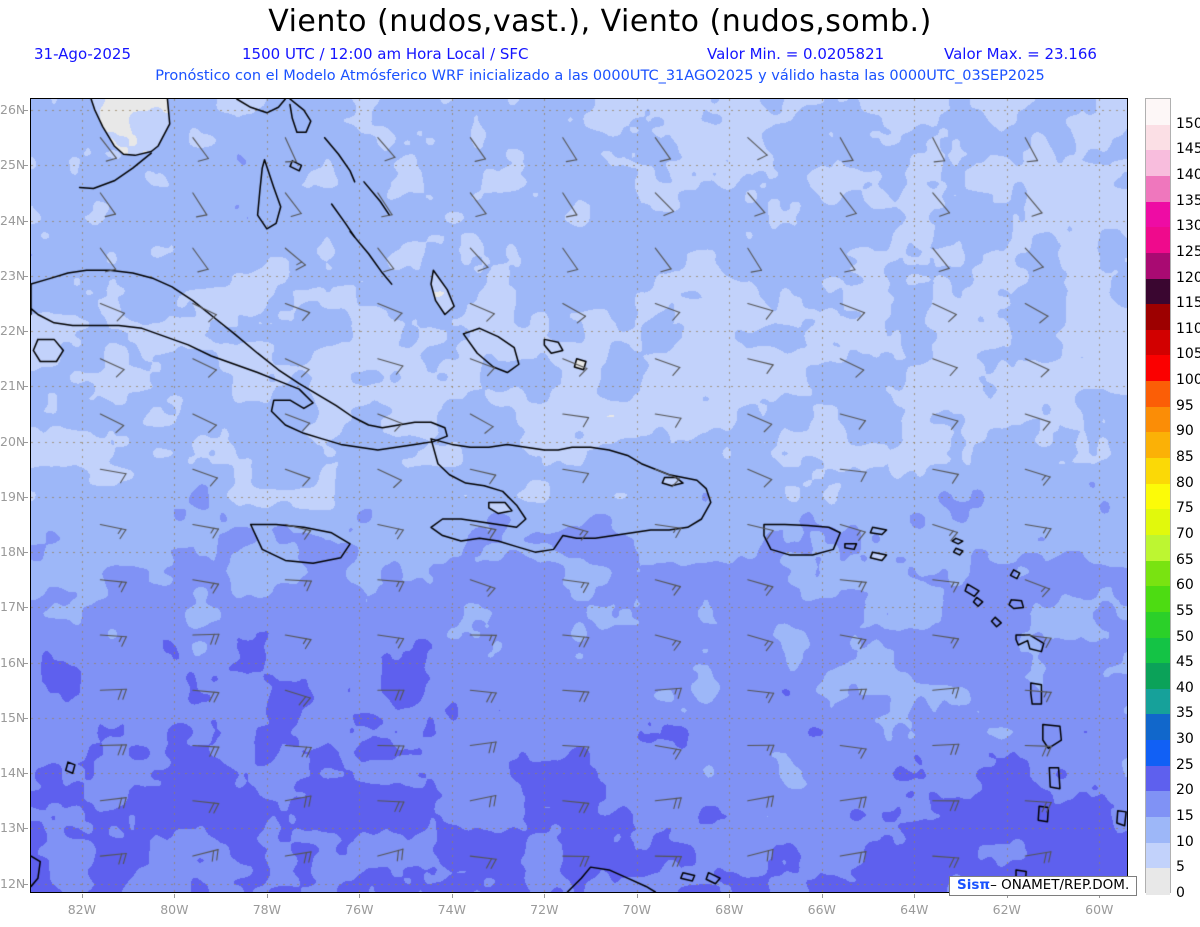 This screenshot has width=1200, height=927. I want to click on forecast-time: 1500 UTC / 12:00 am Hora Local / SFC, so click(385, 54).